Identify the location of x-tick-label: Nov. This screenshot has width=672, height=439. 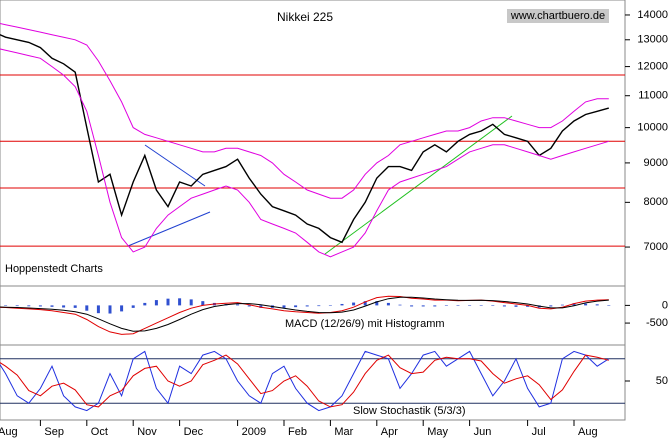
(147, 432).